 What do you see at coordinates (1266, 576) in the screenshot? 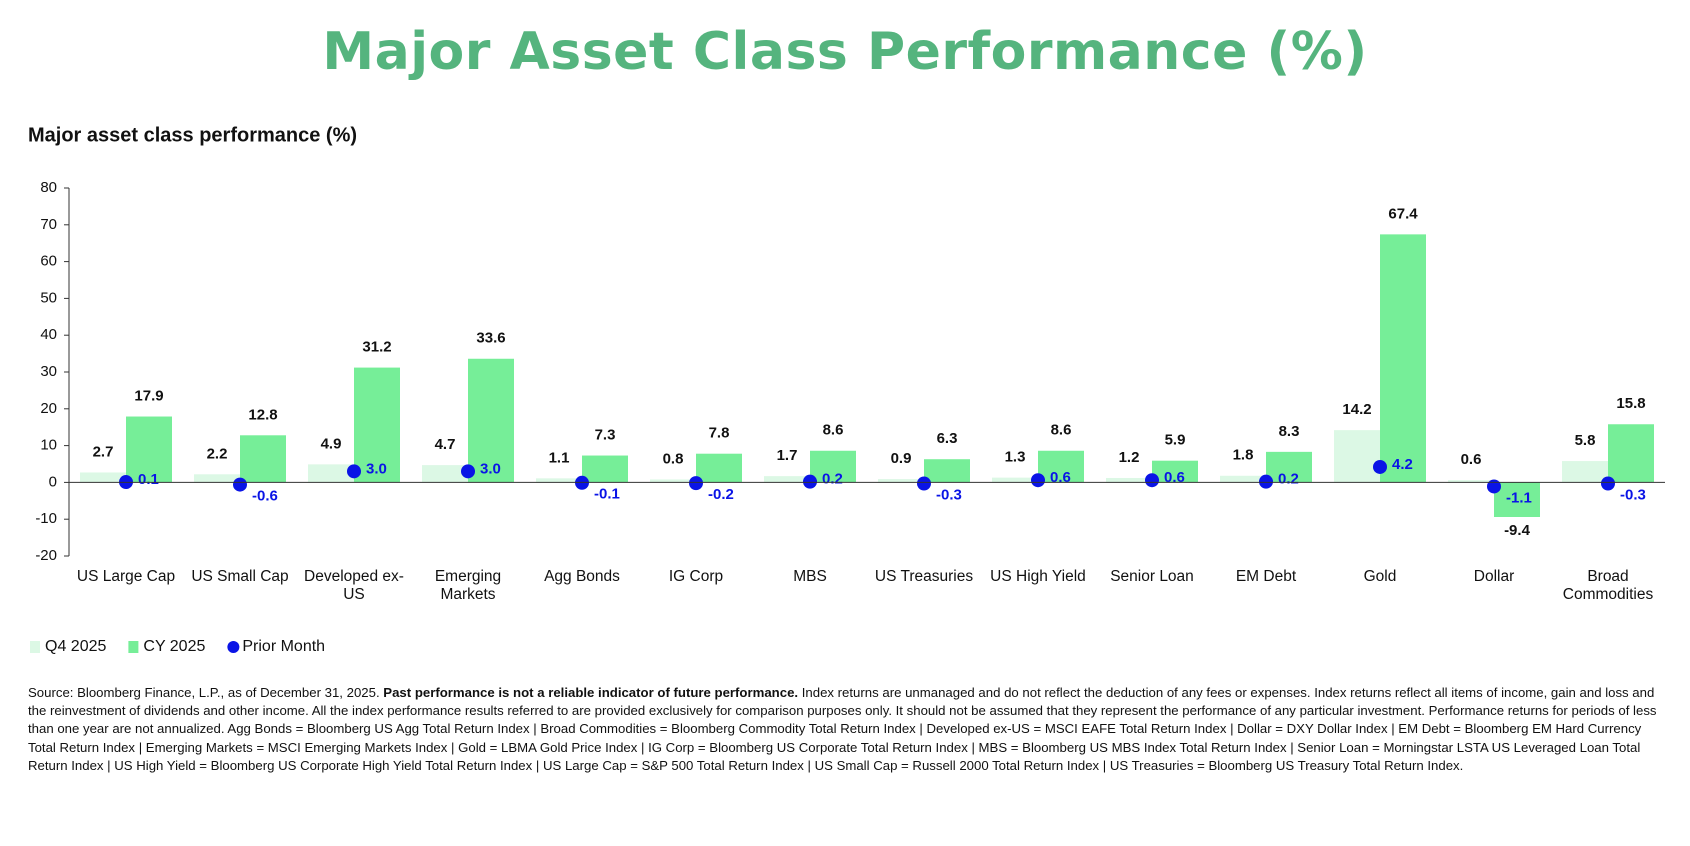
I see `x-tick-label: EM Debt` at bounding box center [1266, 576].